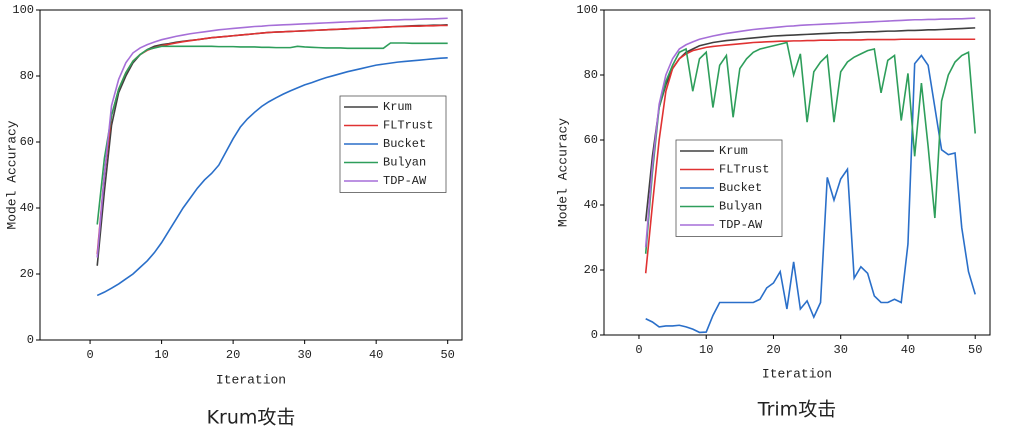 The width and height of the screenshot is (1020, 432). What do you see at coordinates (251, 418) in the screenshot?
I see `chart-caption: Krum攻击` at bounding box center [251, 418].